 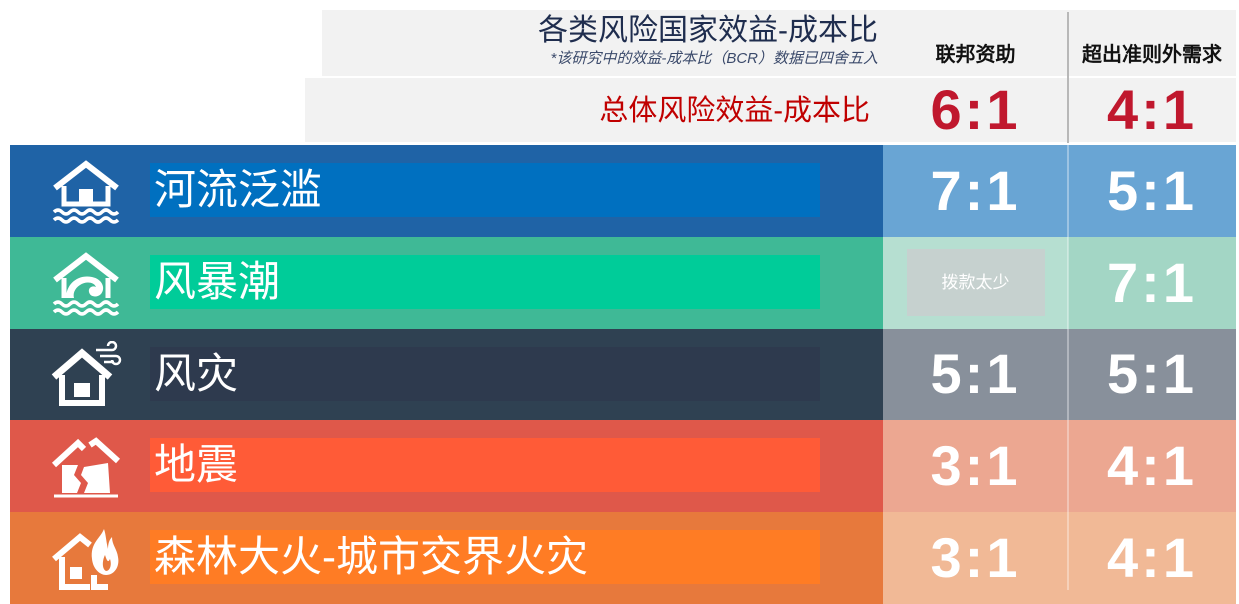 I want to click on hazard-label-bar: 森林大火-城市交界火灾, so click(x=485, y=557).